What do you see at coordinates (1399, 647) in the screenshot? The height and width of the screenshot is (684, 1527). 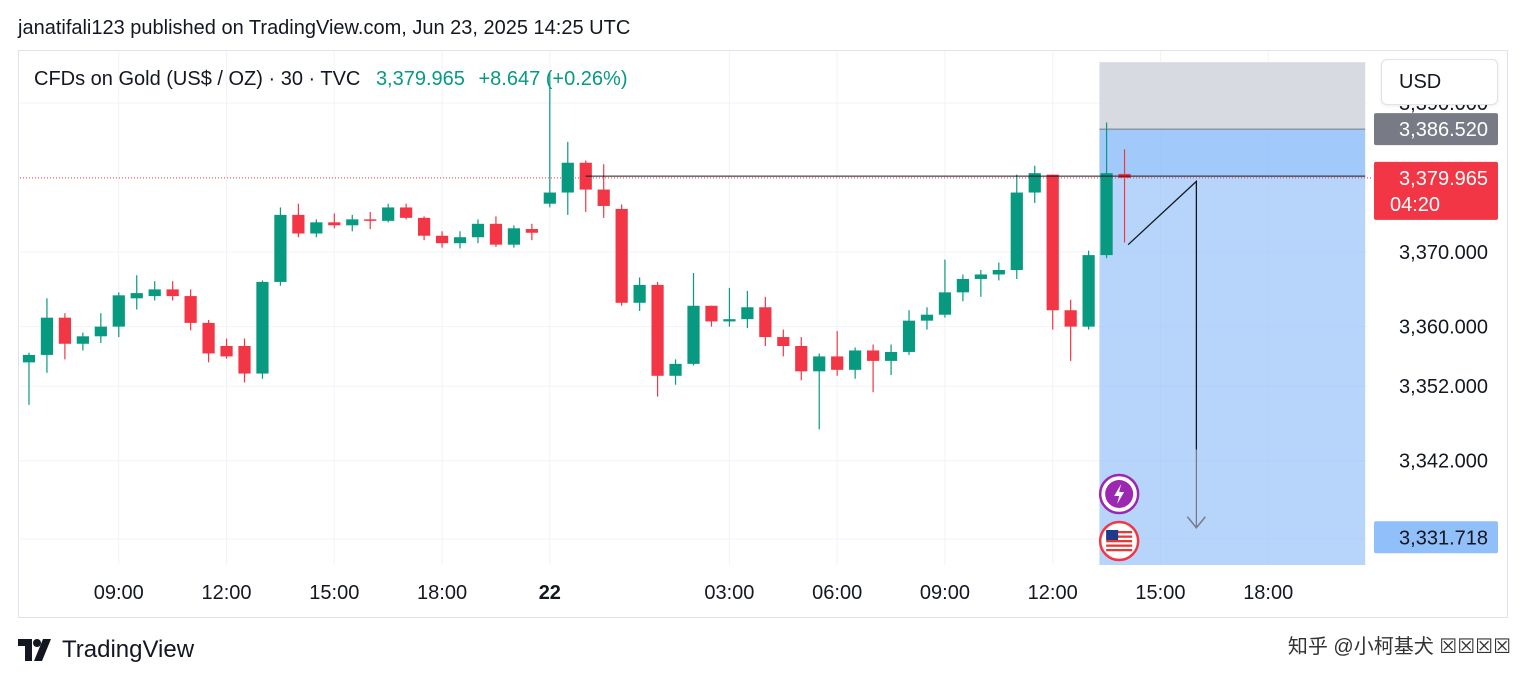 I see `zhihu-watermark: 知乎 @小柯基犬 ☒☒☒☒` at bounding box center [1399, 647].